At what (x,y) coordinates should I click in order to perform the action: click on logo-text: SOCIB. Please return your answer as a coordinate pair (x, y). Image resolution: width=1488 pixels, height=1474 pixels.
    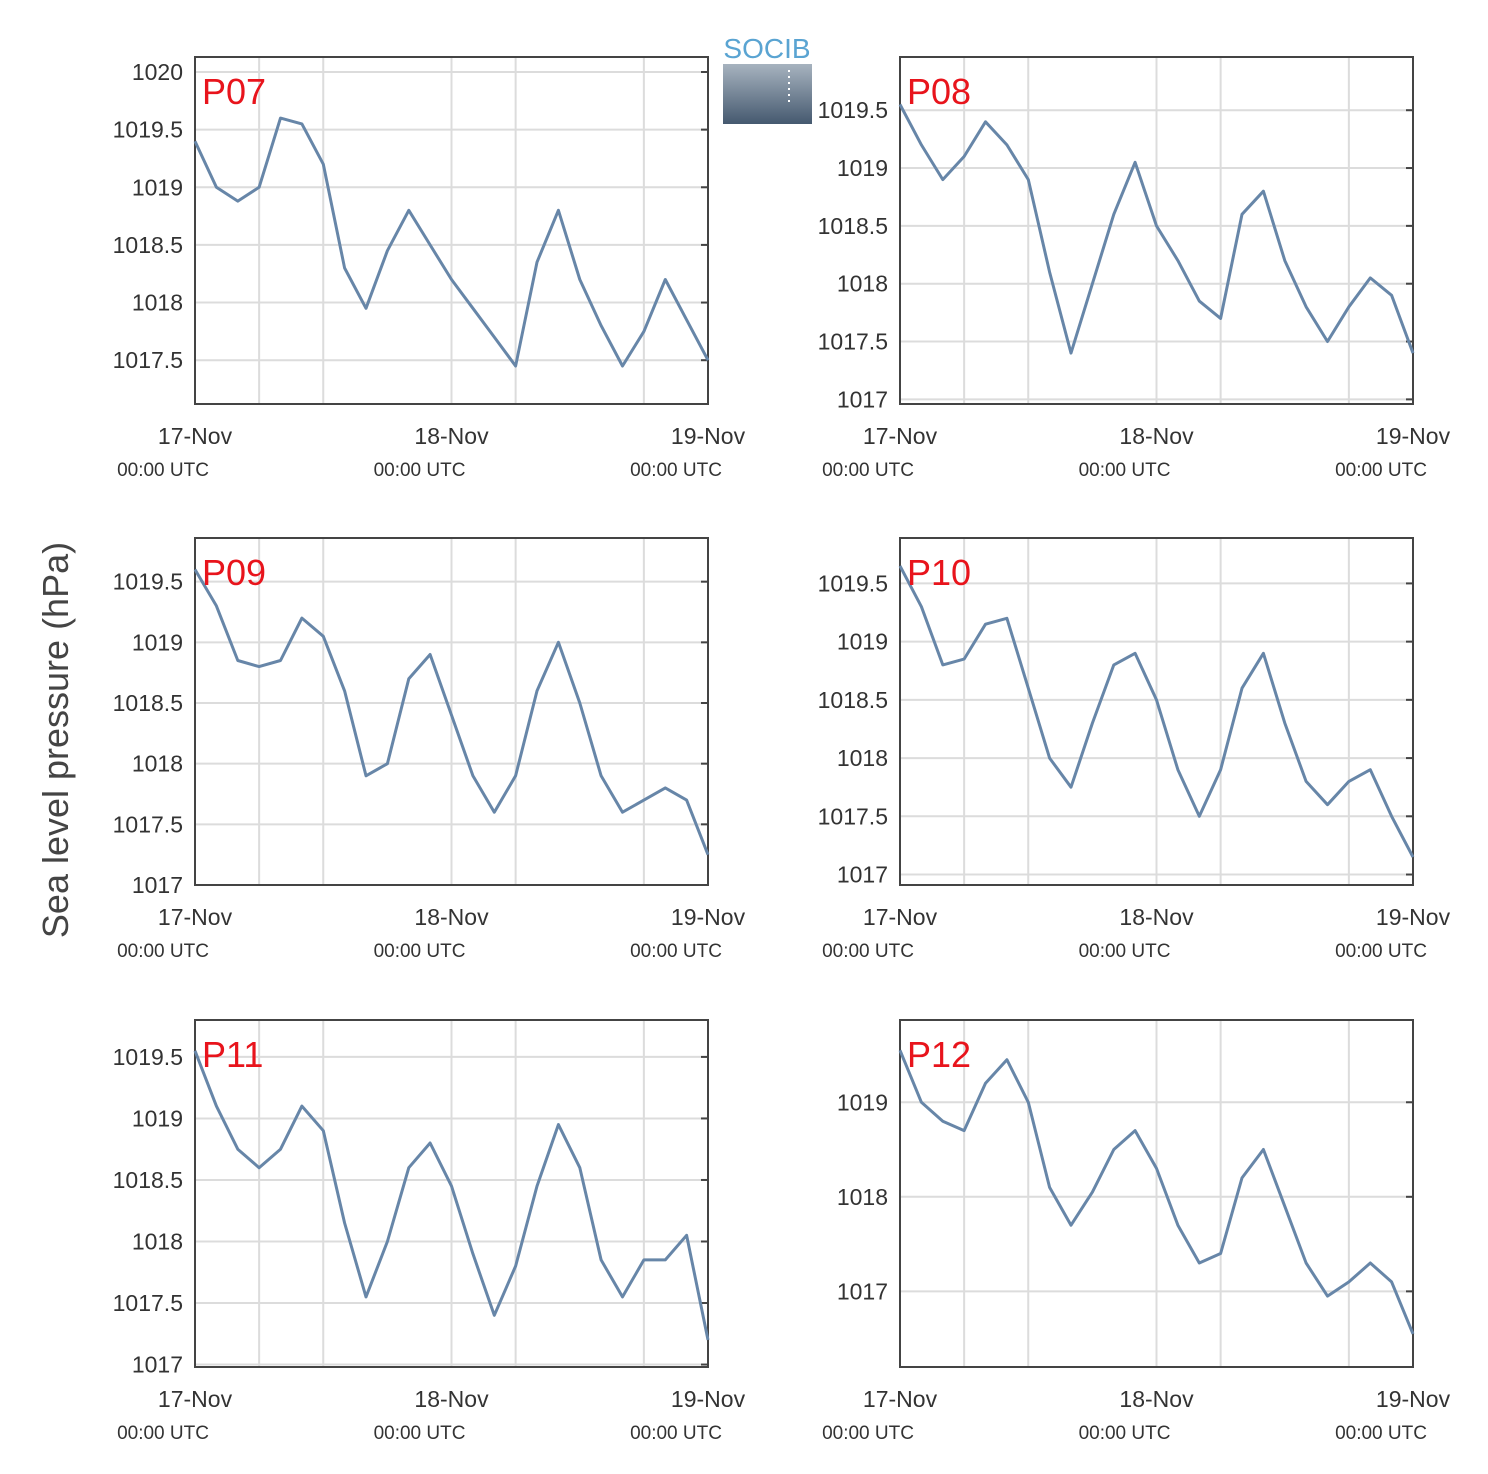
    Looking at the image, I should click on (766, 48).